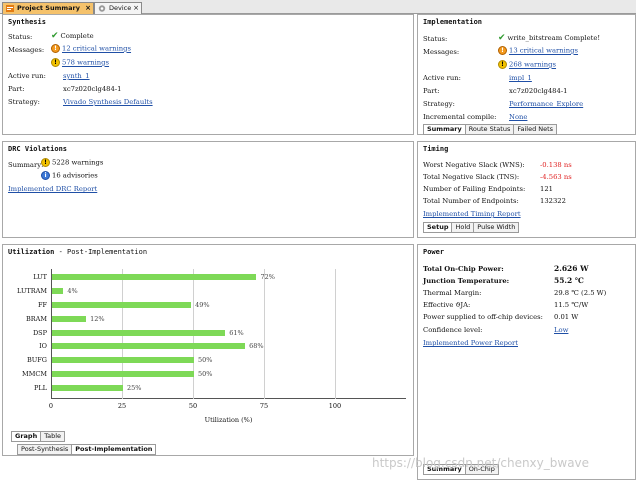 The height and width of the screenshot is (480, 636). What do you see at coordinates (470, 343) in the screenshot?
I see `power-report-link: Implemented Power Report` at bounding box center [470, 343].